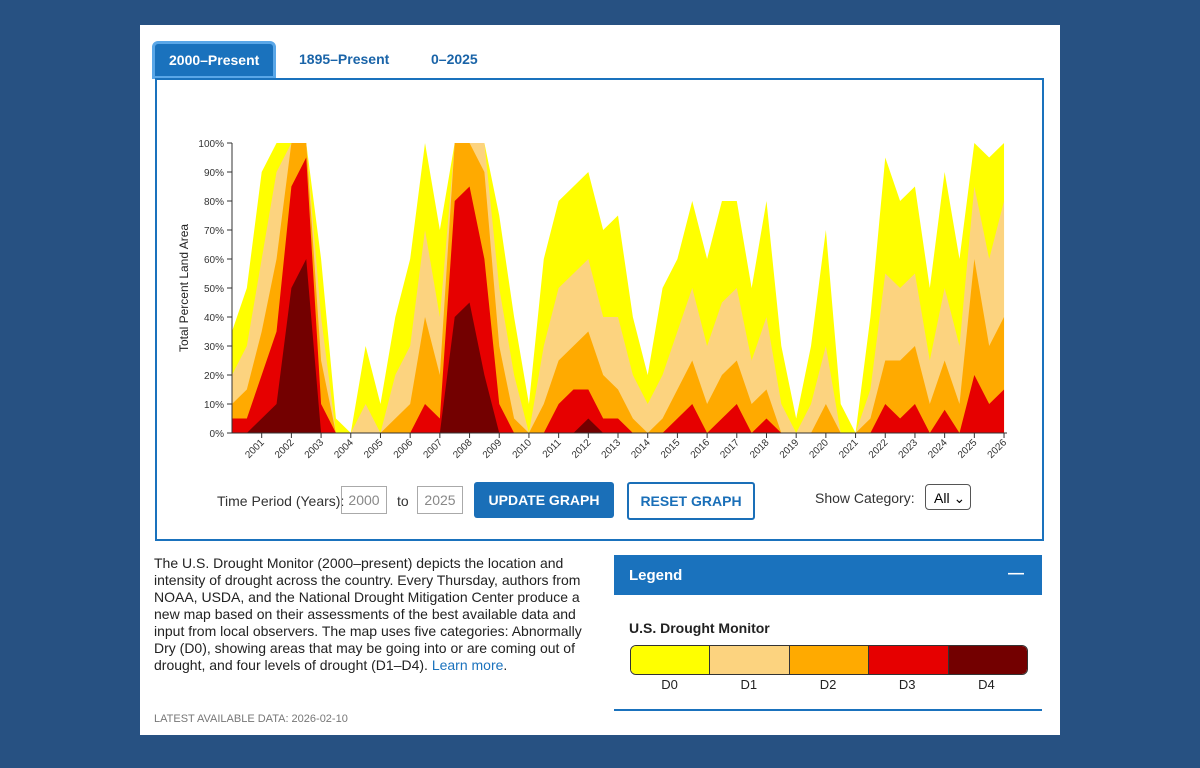 This screenshot has width=1200, height=768. What do you see at coordinates (523, 449) in the screenshot?
I see `x-tick-label: 2010` at bounding box center [523, 449].